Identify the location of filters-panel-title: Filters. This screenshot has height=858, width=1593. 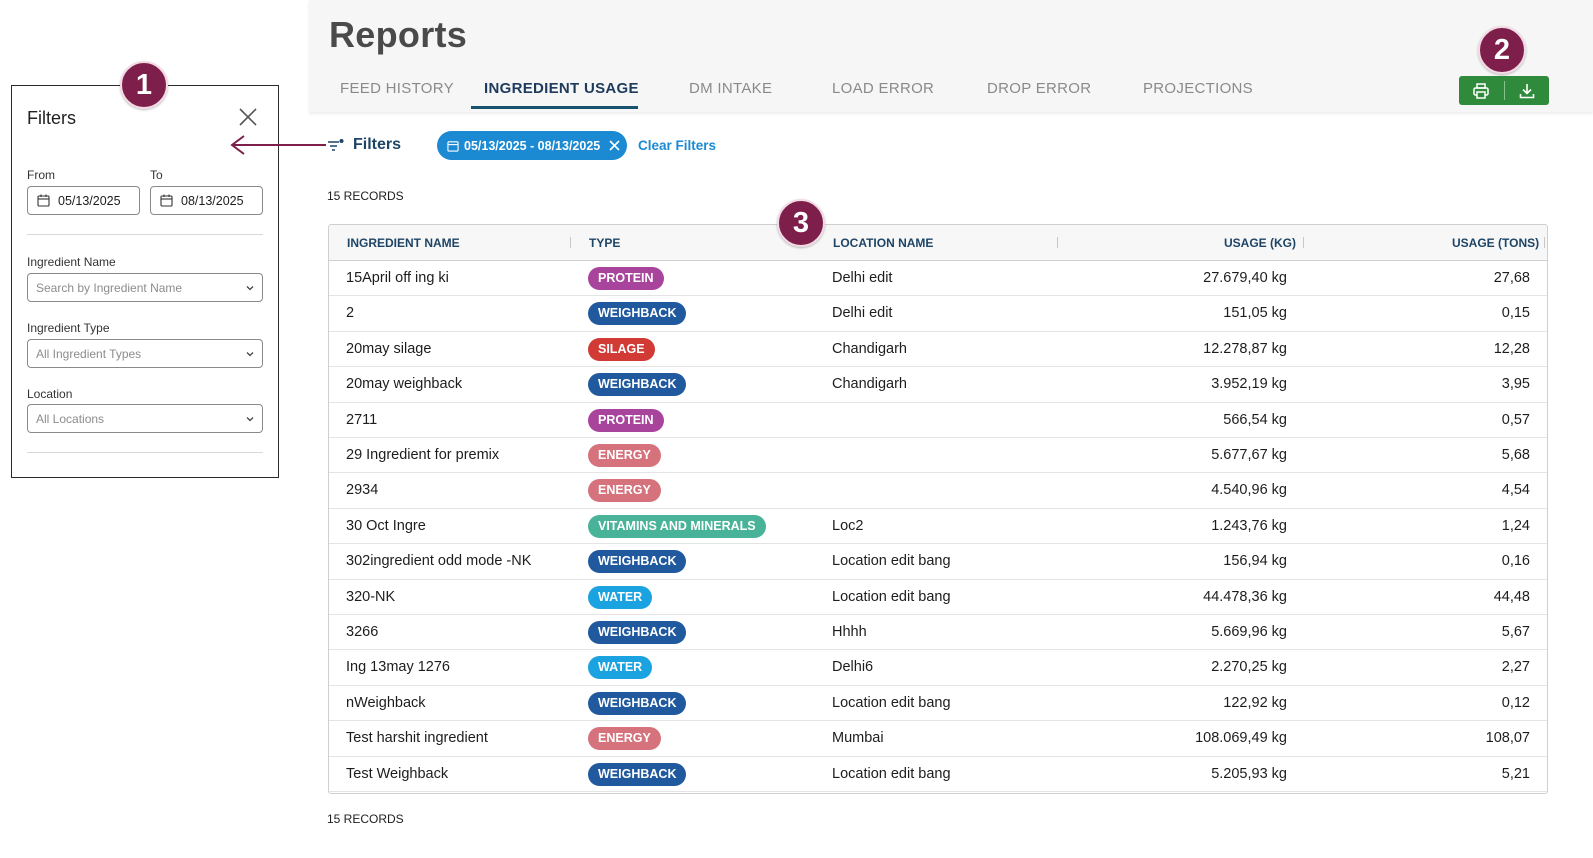
(51, 118).